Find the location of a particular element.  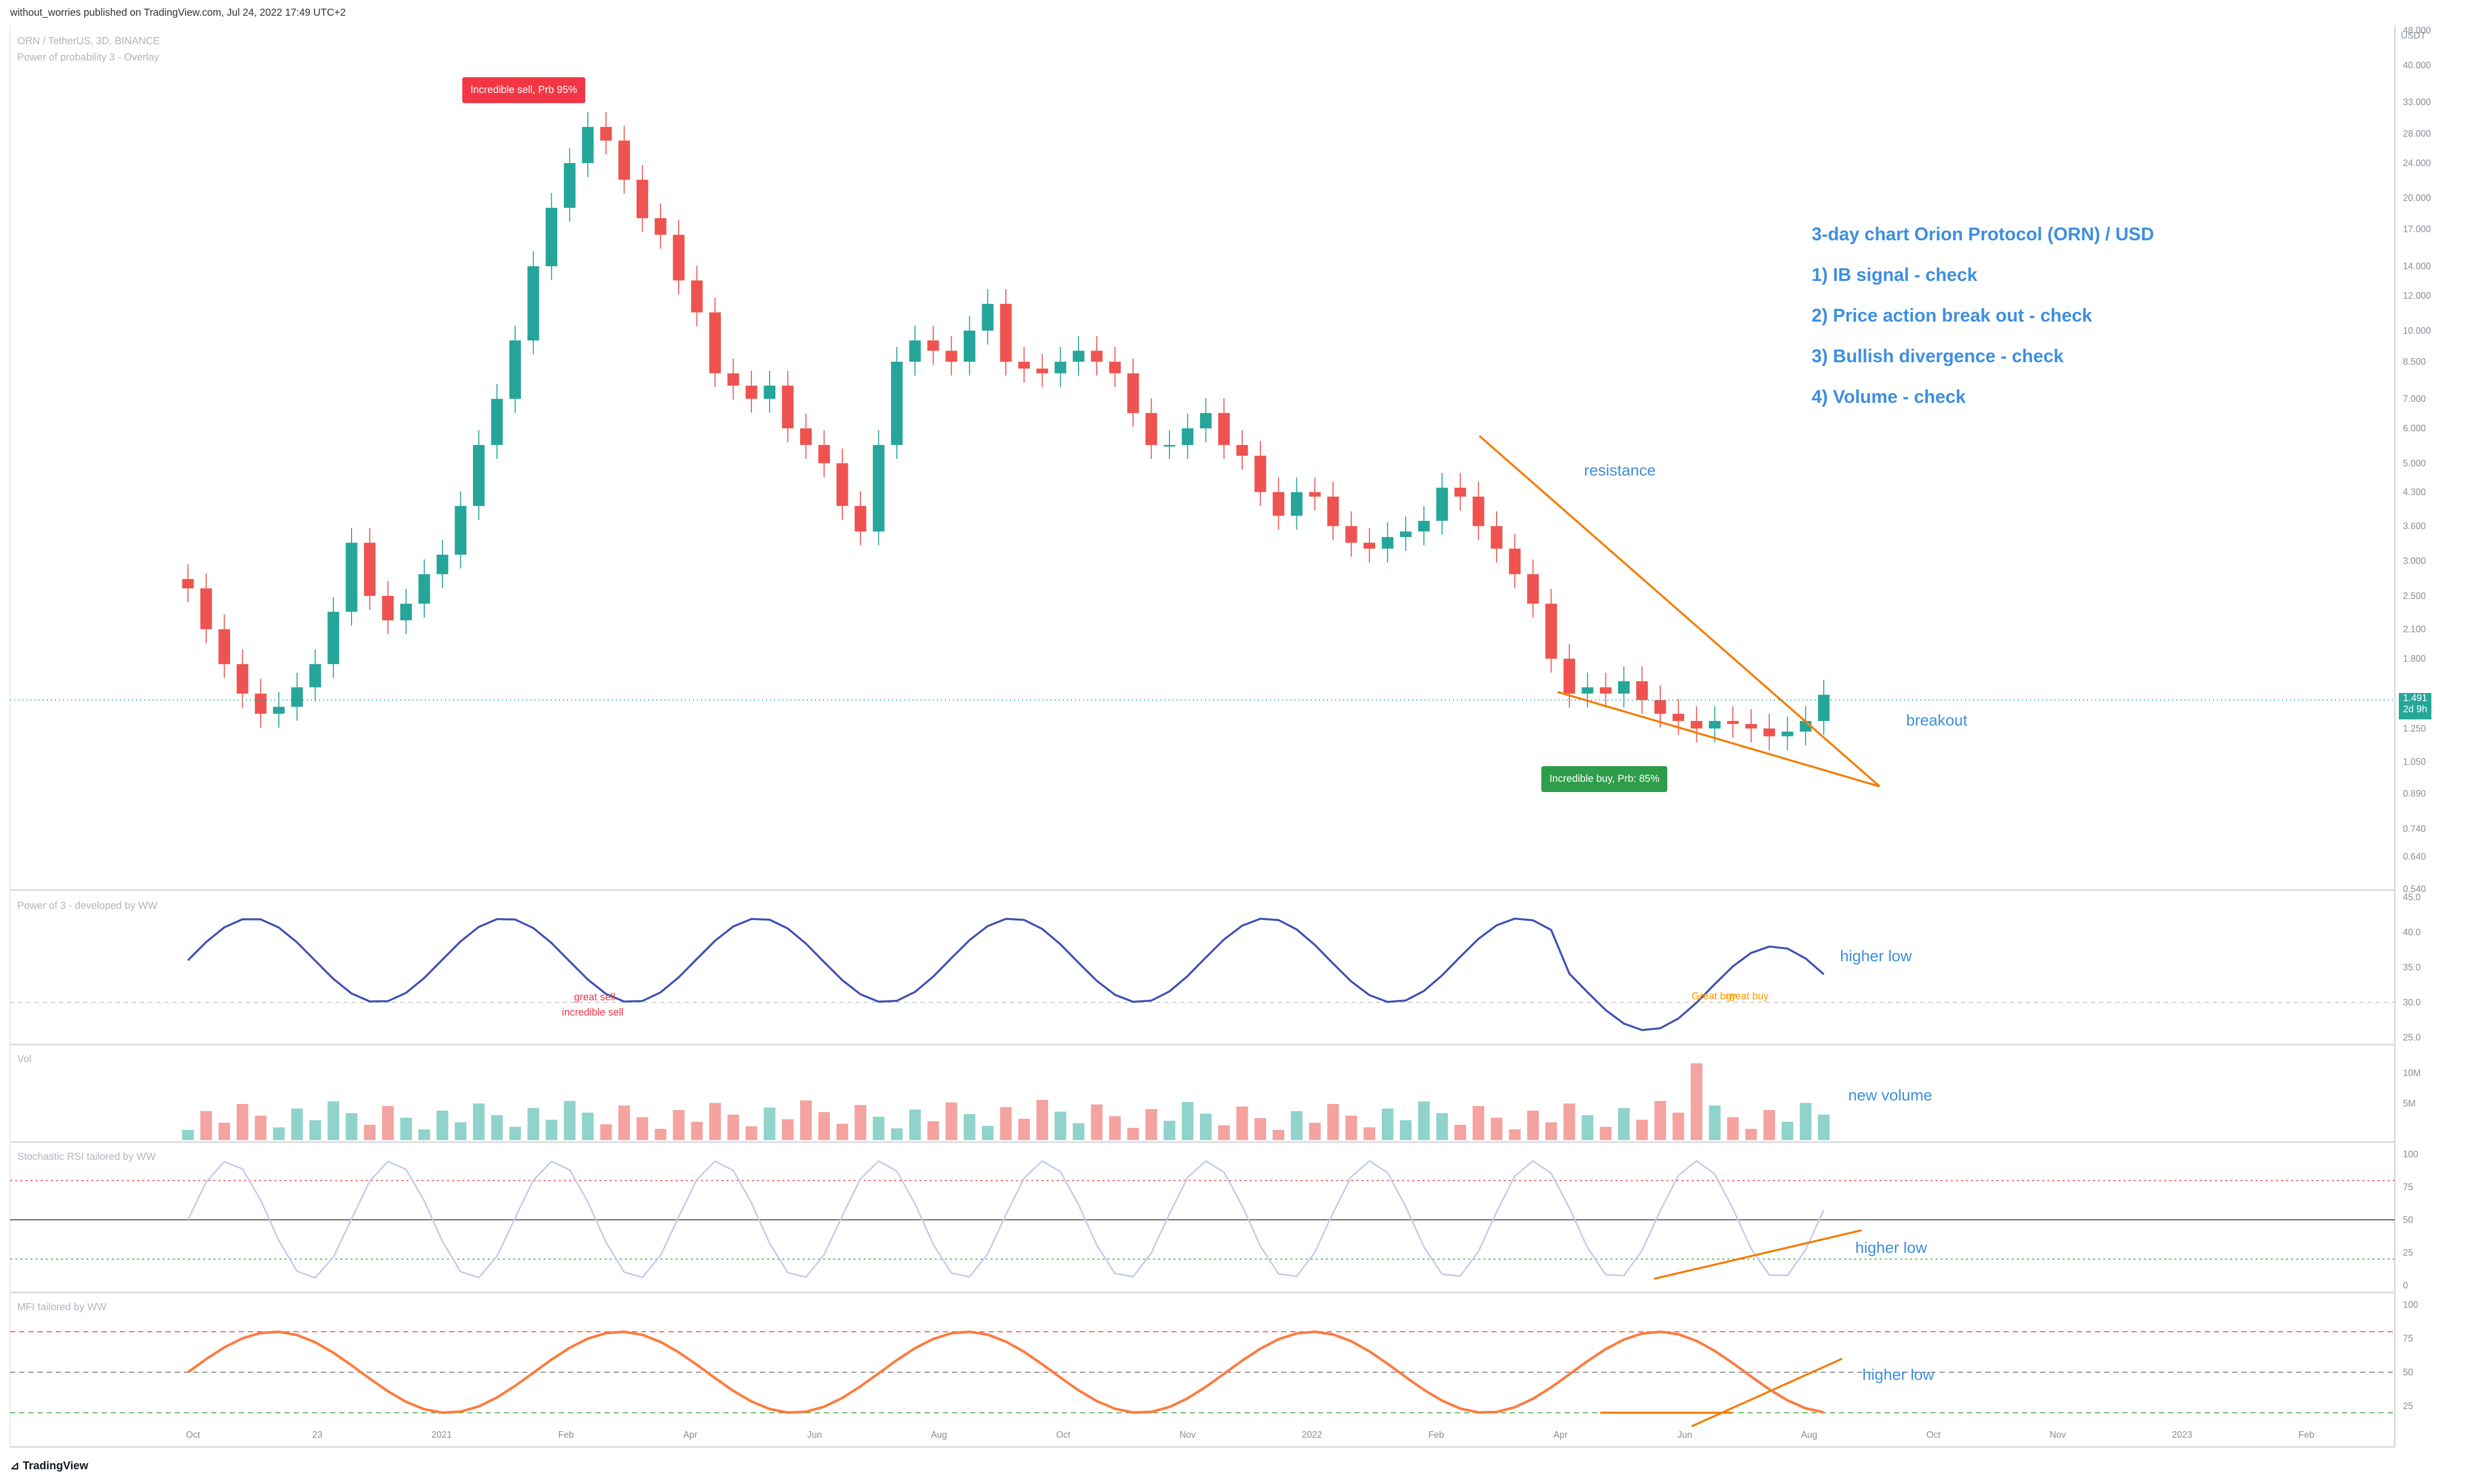

higher-low-power-label: higher low is located at coordinates (1876, 956).